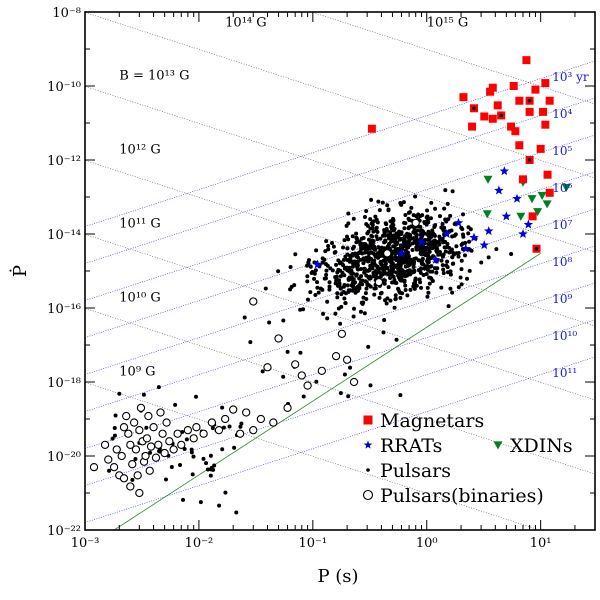 The width and height of the screenshot is (600, 600). What do you see at coordinates (66, 13) in the screenshot?
I see `y-tick-label-7: 10⁻⁸` at bounding box center [66, 13].